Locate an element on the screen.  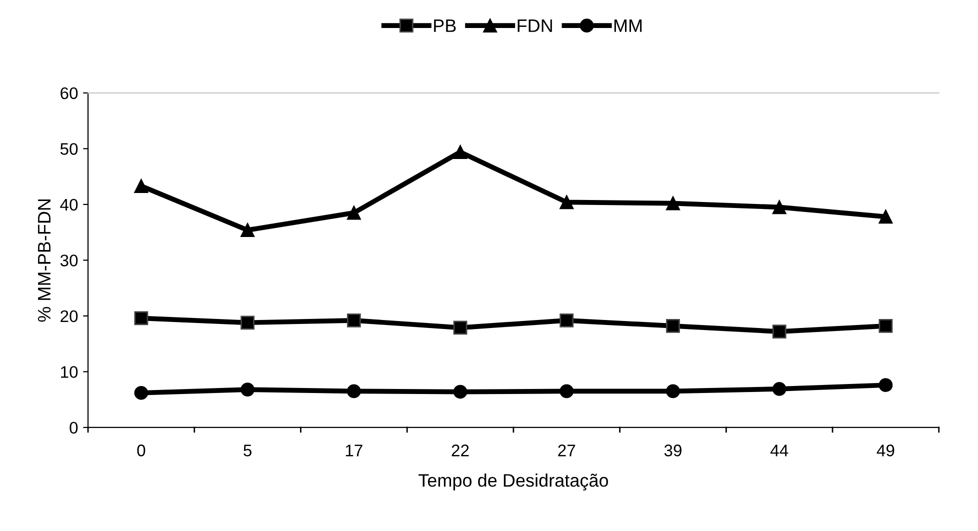
x-tick-label: 0 is located at coordinates (141, 450).